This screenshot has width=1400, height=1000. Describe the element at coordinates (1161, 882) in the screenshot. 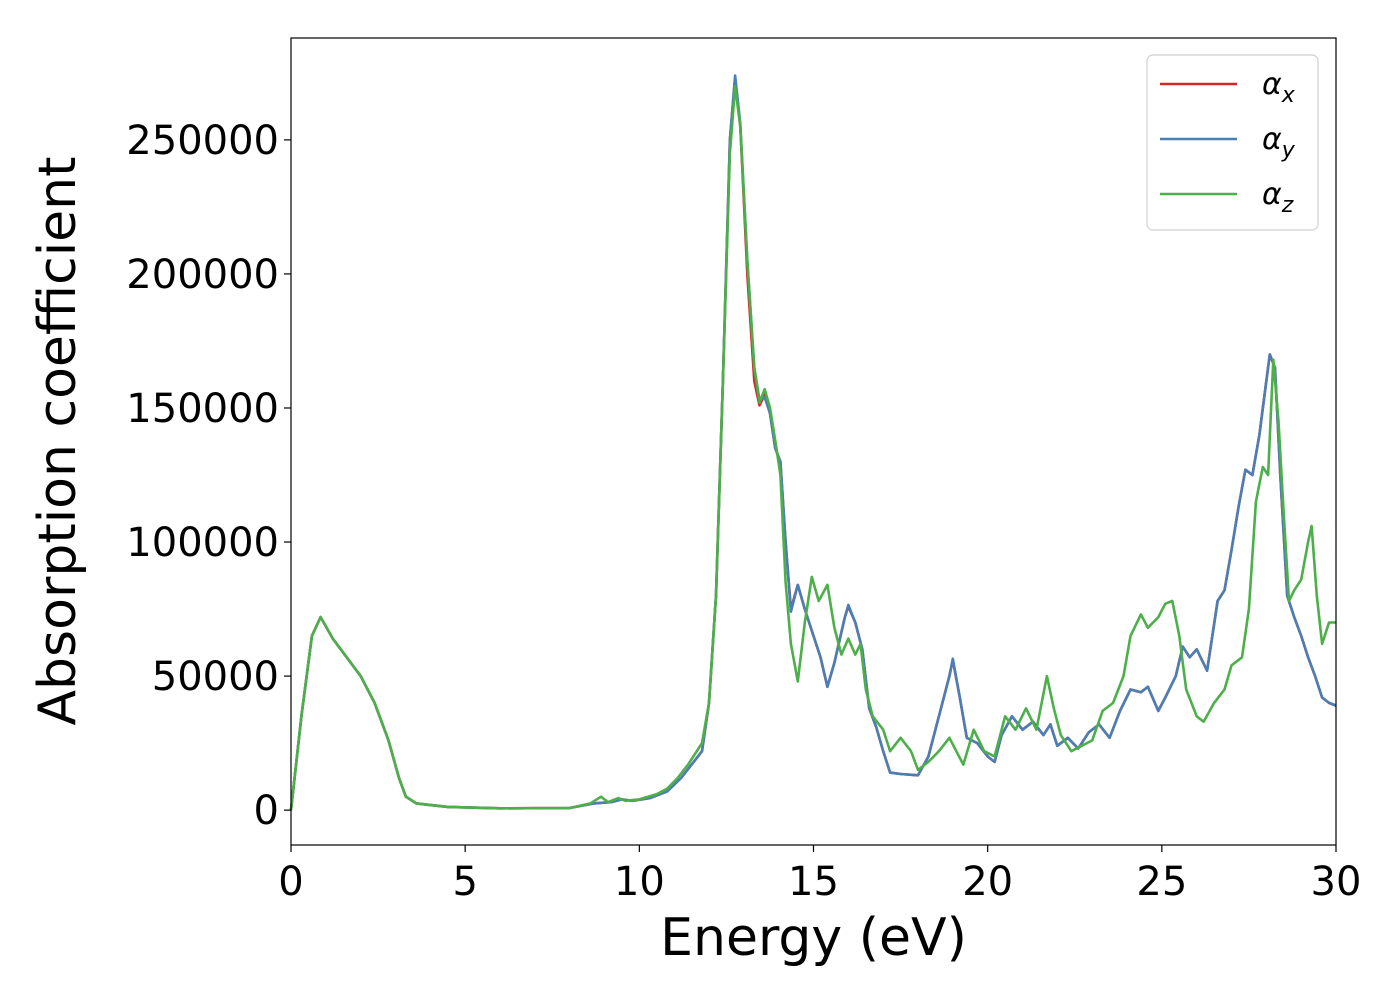

I see `x-tick-label: 25` at that location.